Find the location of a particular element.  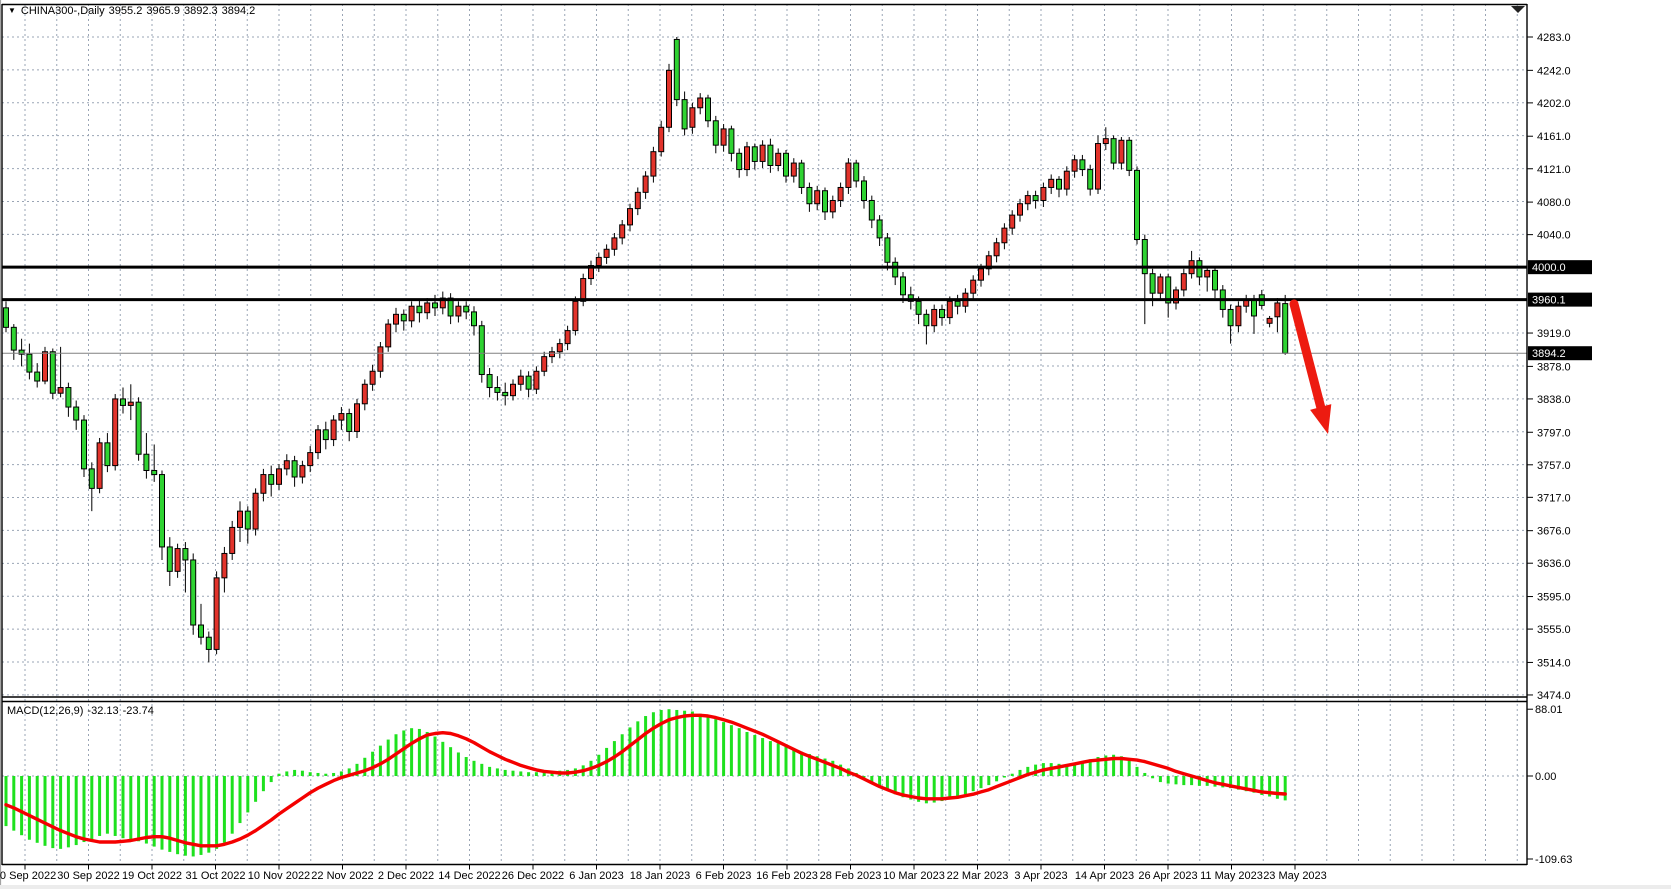

price-tag-label: 3894.2 is located at coordinates (1549, 354).